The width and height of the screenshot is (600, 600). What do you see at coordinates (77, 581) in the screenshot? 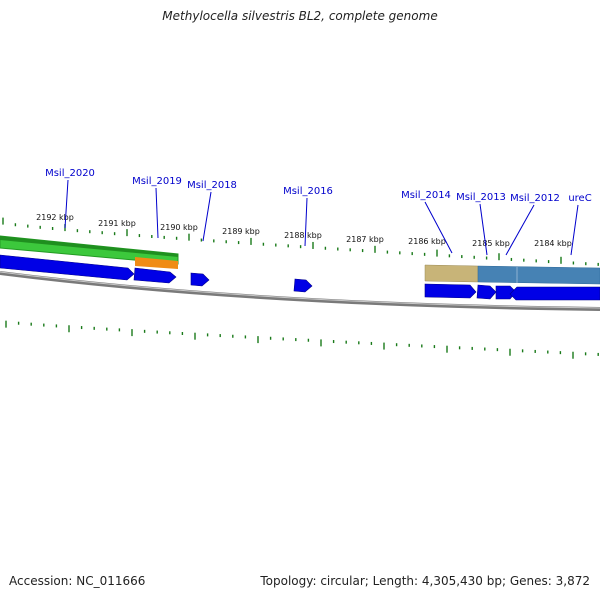
I see `accession-label: Accession: NC_011666` at bounding box center [77, 581].